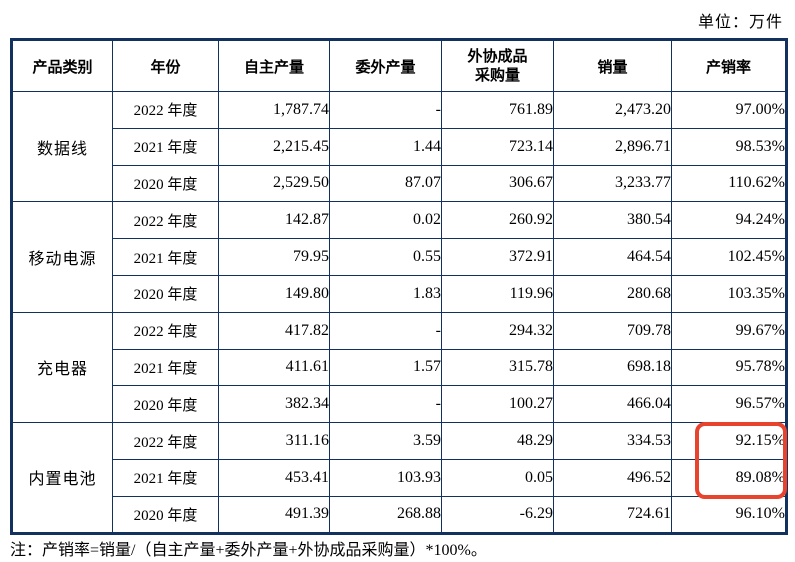 Image resolution: width=795 pixels, height=562 pixels. What do you see at coordinates (385, 183) in the screenshot?
I see `outsourced-output-cell: 87.07` at bounding box center [385, 183].